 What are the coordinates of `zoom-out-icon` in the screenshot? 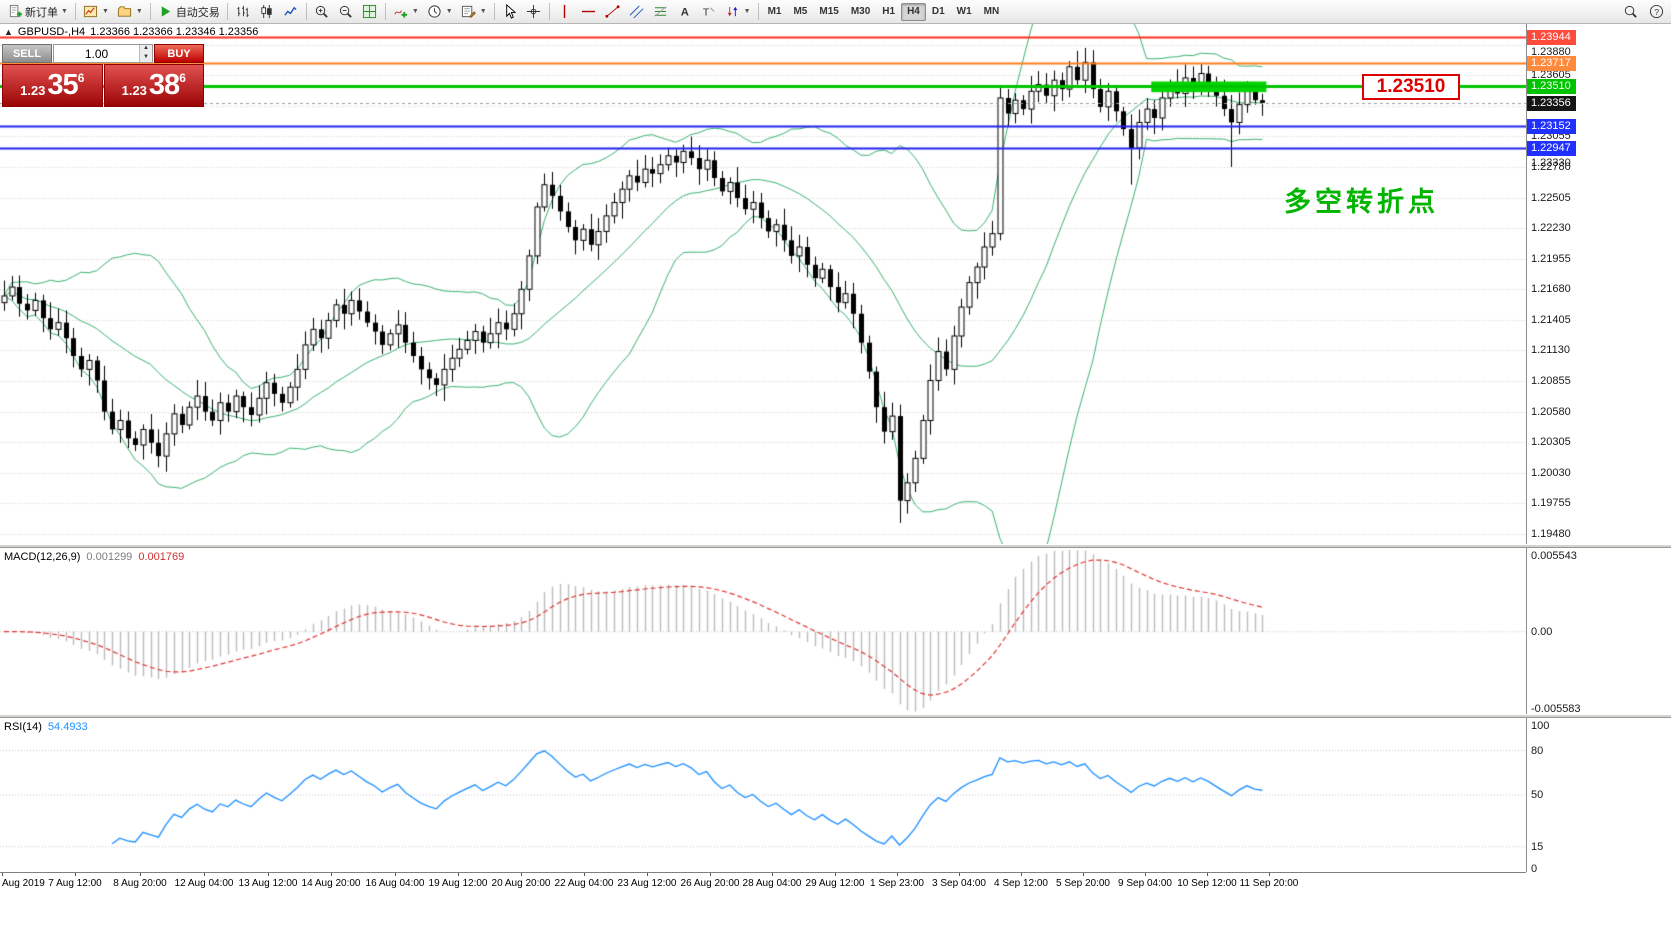 It's located at (346, 12).